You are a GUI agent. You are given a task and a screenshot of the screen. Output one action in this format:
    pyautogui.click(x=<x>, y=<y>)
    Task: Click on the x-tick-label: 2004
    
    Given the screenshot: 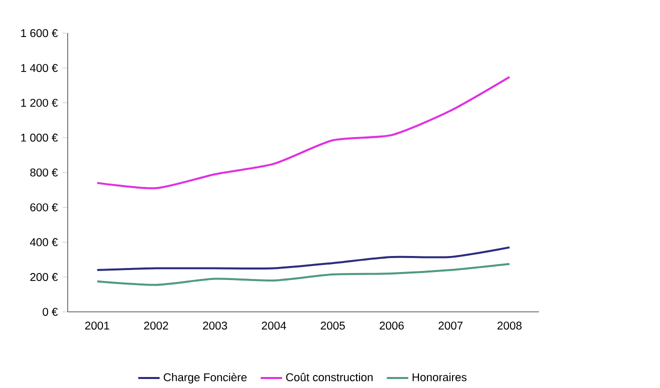 What is the action you would take?
    pyautogui.click(x=274, y=326)
    